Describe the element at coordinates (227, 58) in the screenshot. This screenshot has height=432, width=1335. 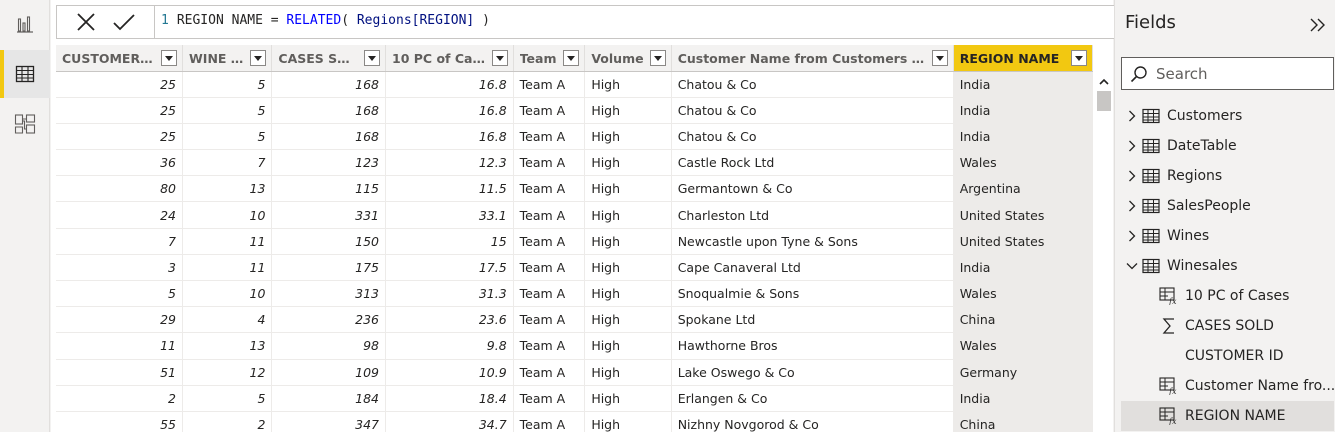
I see `column-header-wine-id: WINE ID` at that location.